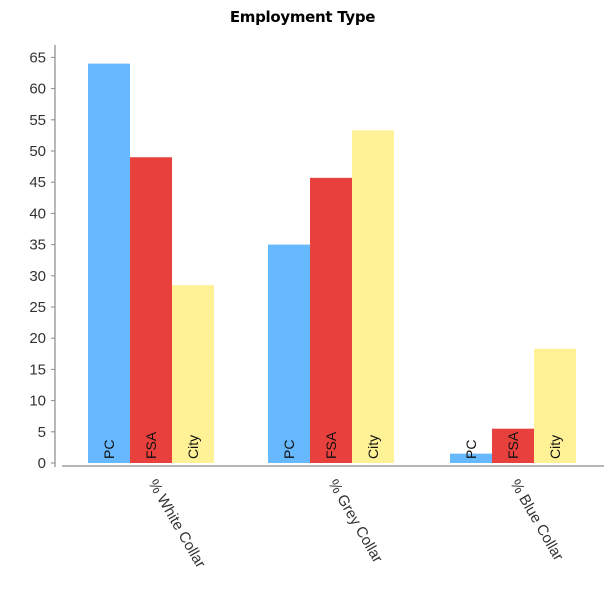  What do you see at coordinates (37, 307) in the screenshot?
I see `y-tick-label: 25` at bounding box center [37, 307].